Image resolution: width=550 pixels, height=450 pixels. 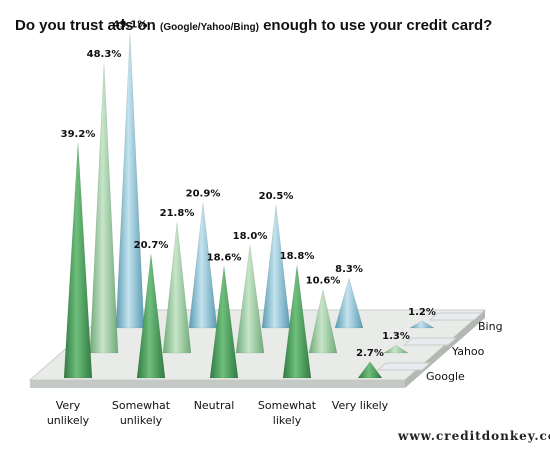 I want to click on floor-side, so click(x=445, y=349).